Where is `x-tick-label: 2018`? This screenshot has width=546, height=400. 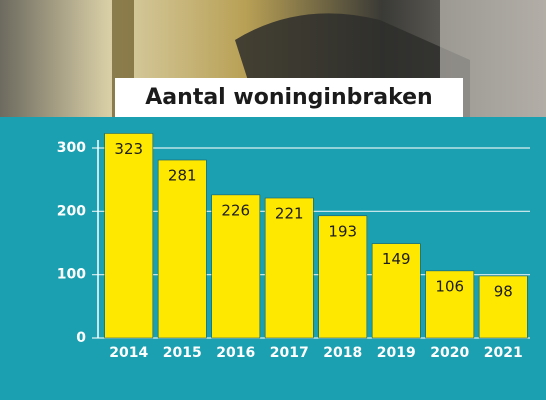
x-tick-label: 2018 is located at coordinates (342, 353).